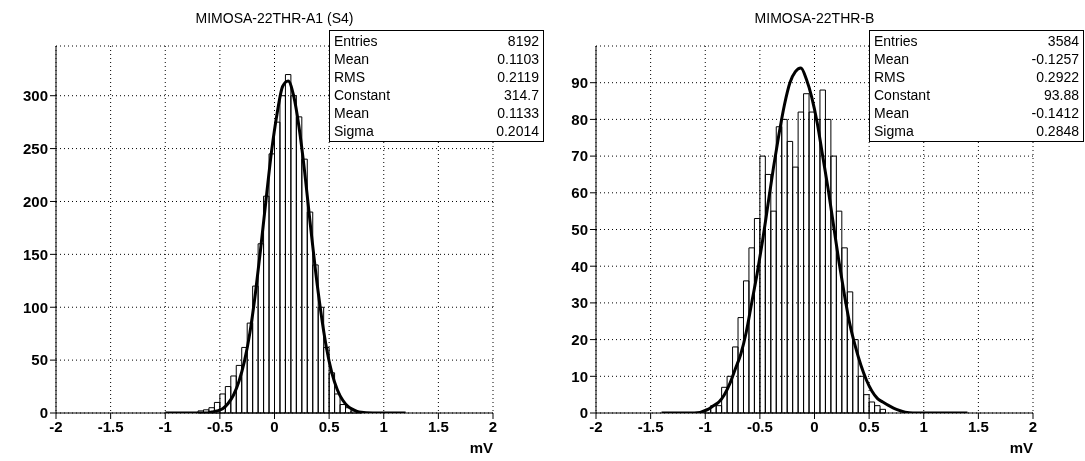  I want to click on text: 0.1133, so click(518, 113).